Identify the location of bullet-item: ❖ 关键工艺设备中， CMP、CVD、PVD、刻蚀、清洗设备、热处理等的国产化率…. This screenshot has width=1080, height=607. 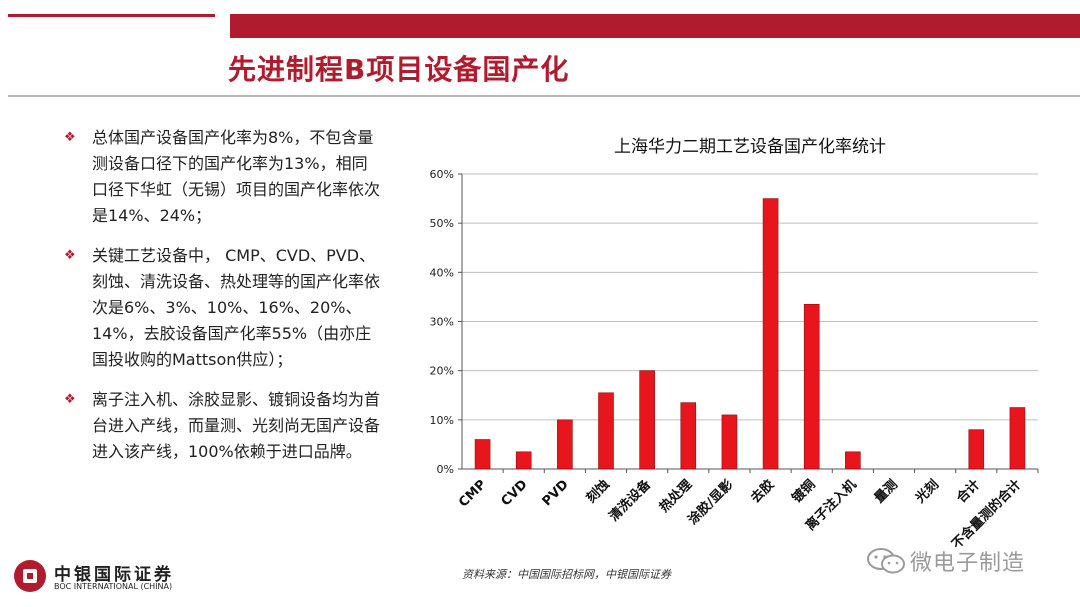
(222, 308).